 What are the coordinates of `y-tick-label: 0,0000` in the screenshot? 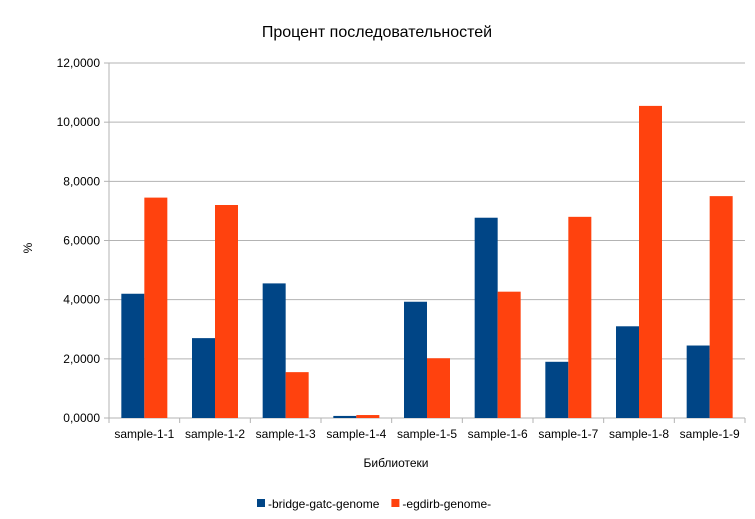 It's located at (81, 418).